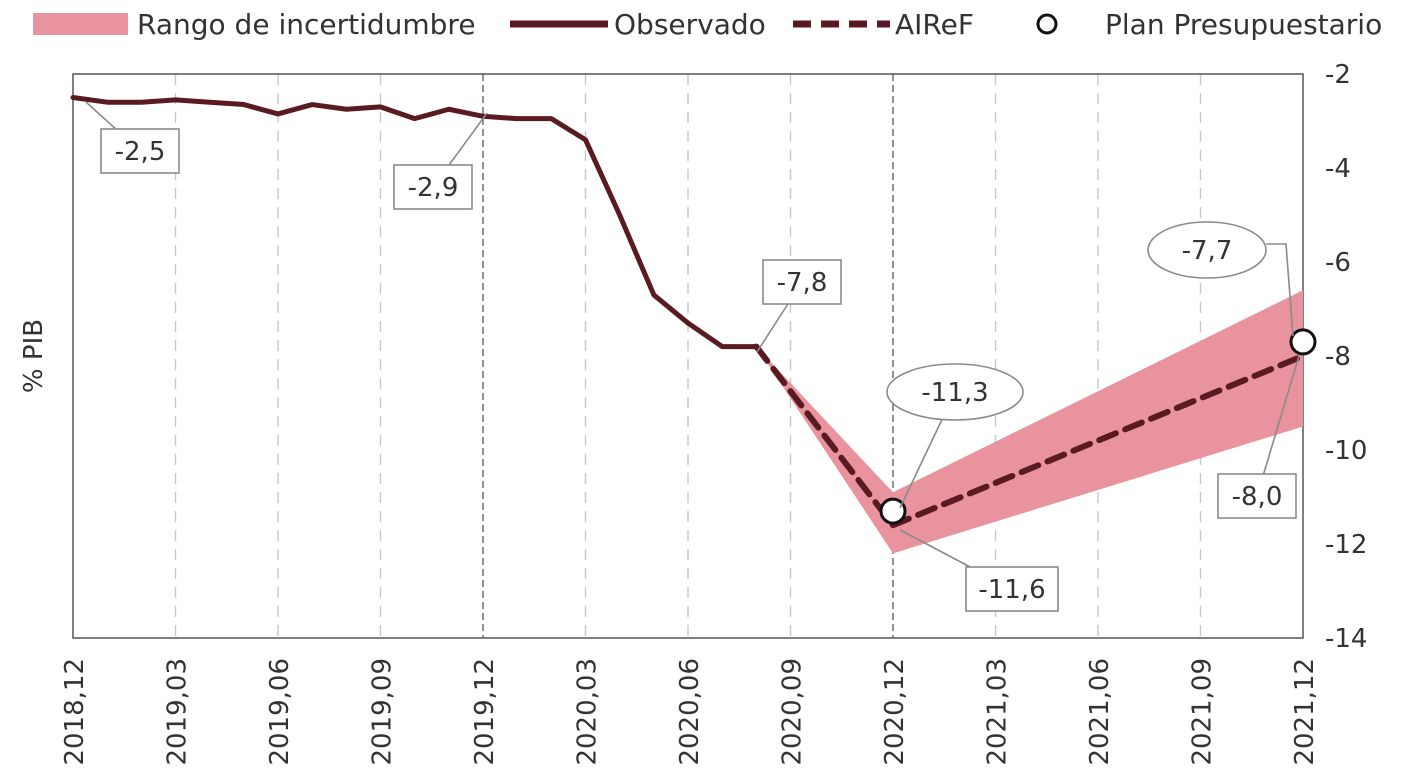 The image size is (1403, 782). I want to click on callout: -2,5, so click(132, 137).